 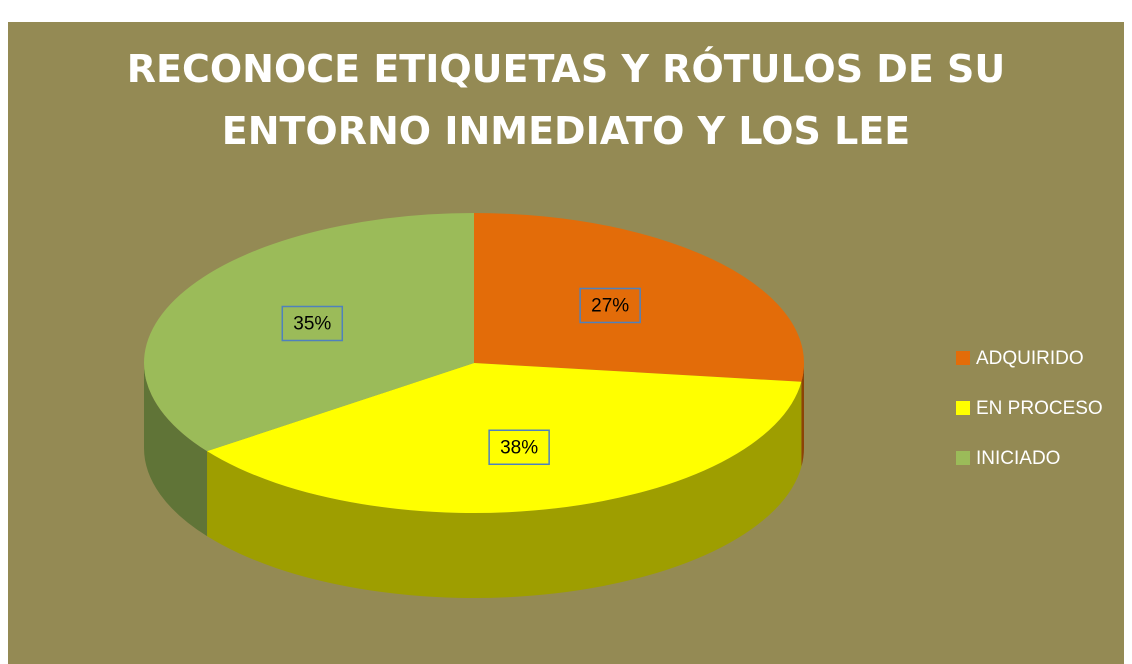 I want to click on data-label: 35%, so click(x=312, y=324).